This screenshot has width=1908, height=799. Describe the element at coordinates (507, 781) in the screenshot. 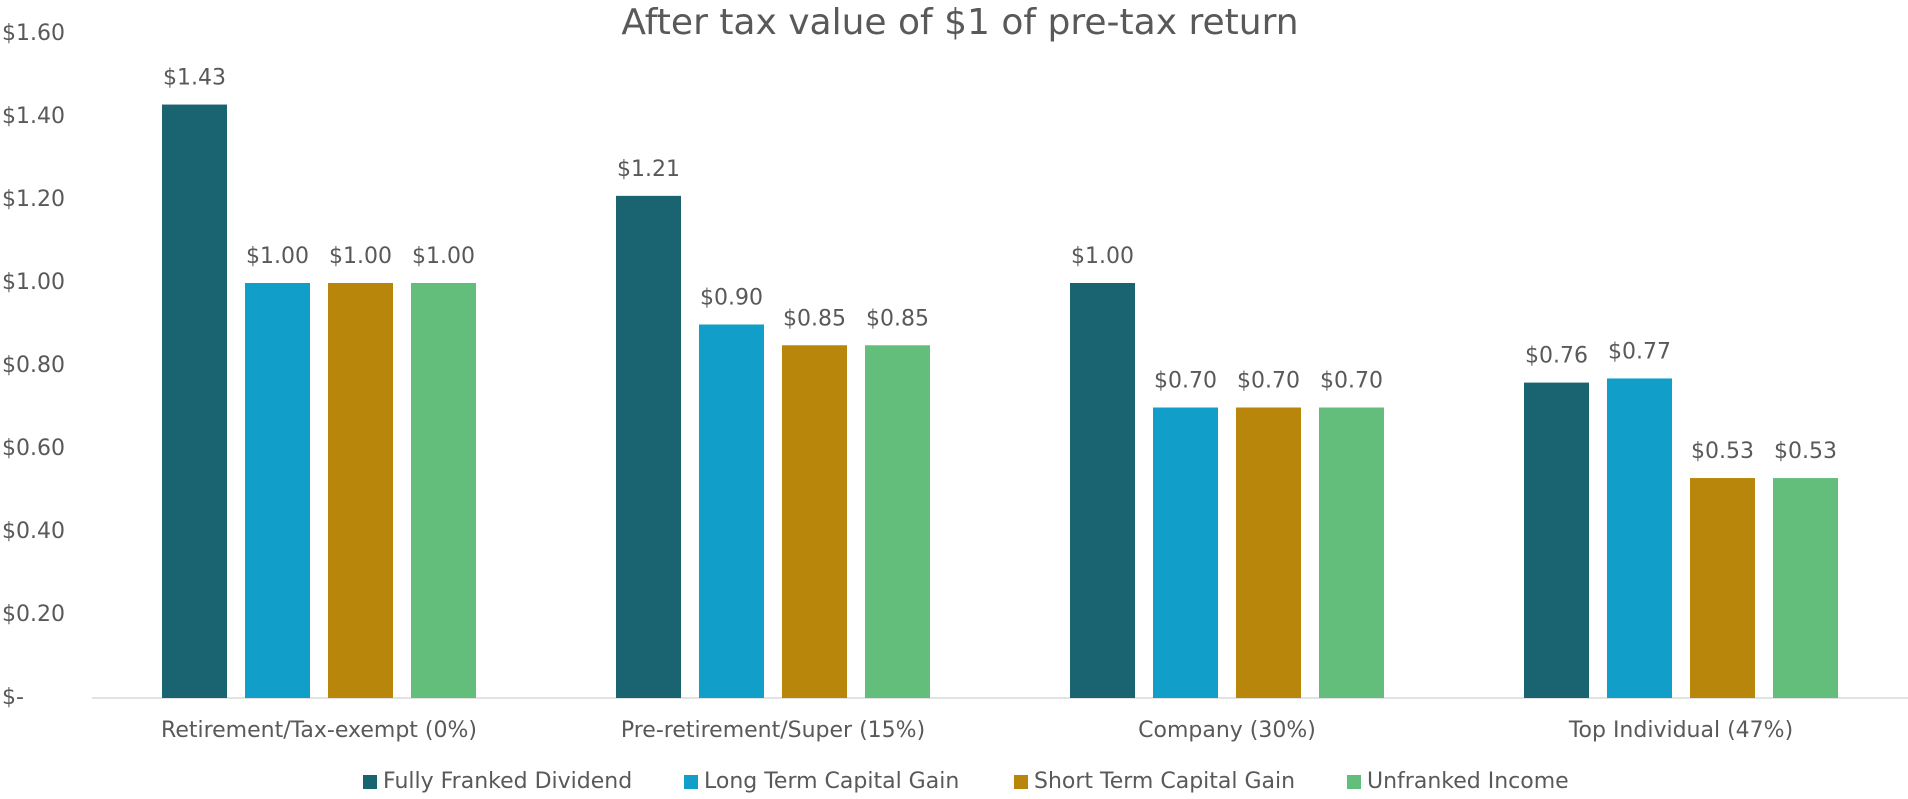

I see `legend-label: Fully Franked Dividend` at that location.